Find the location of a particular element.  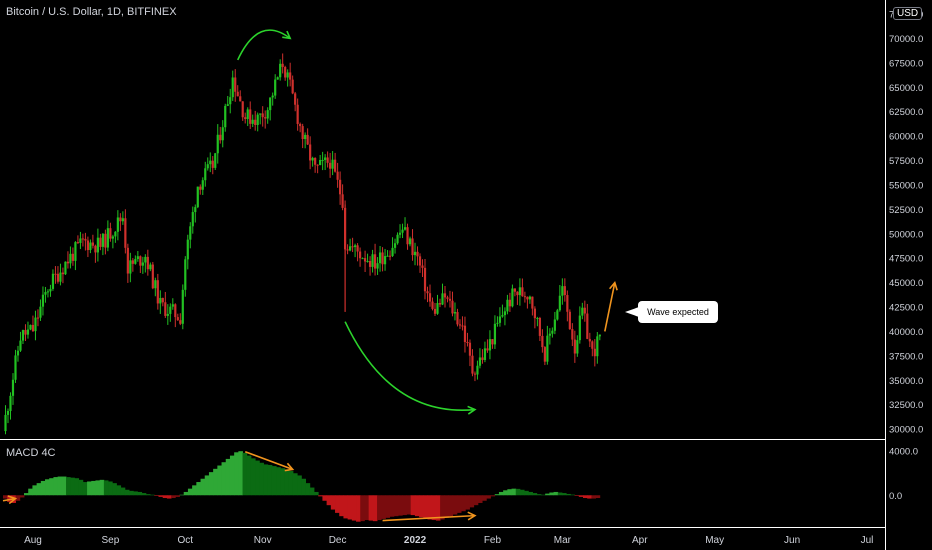

price-tick-label: 60000.0 is located at coordinates (906, 137).